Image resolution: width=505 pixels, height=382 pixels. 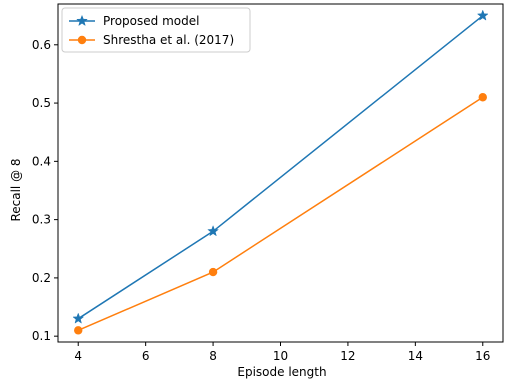 What do you see at coordinates (41, 161) in the screenshot?
I see `y-tick-label: 0.4` at bounding box center [41, 161].